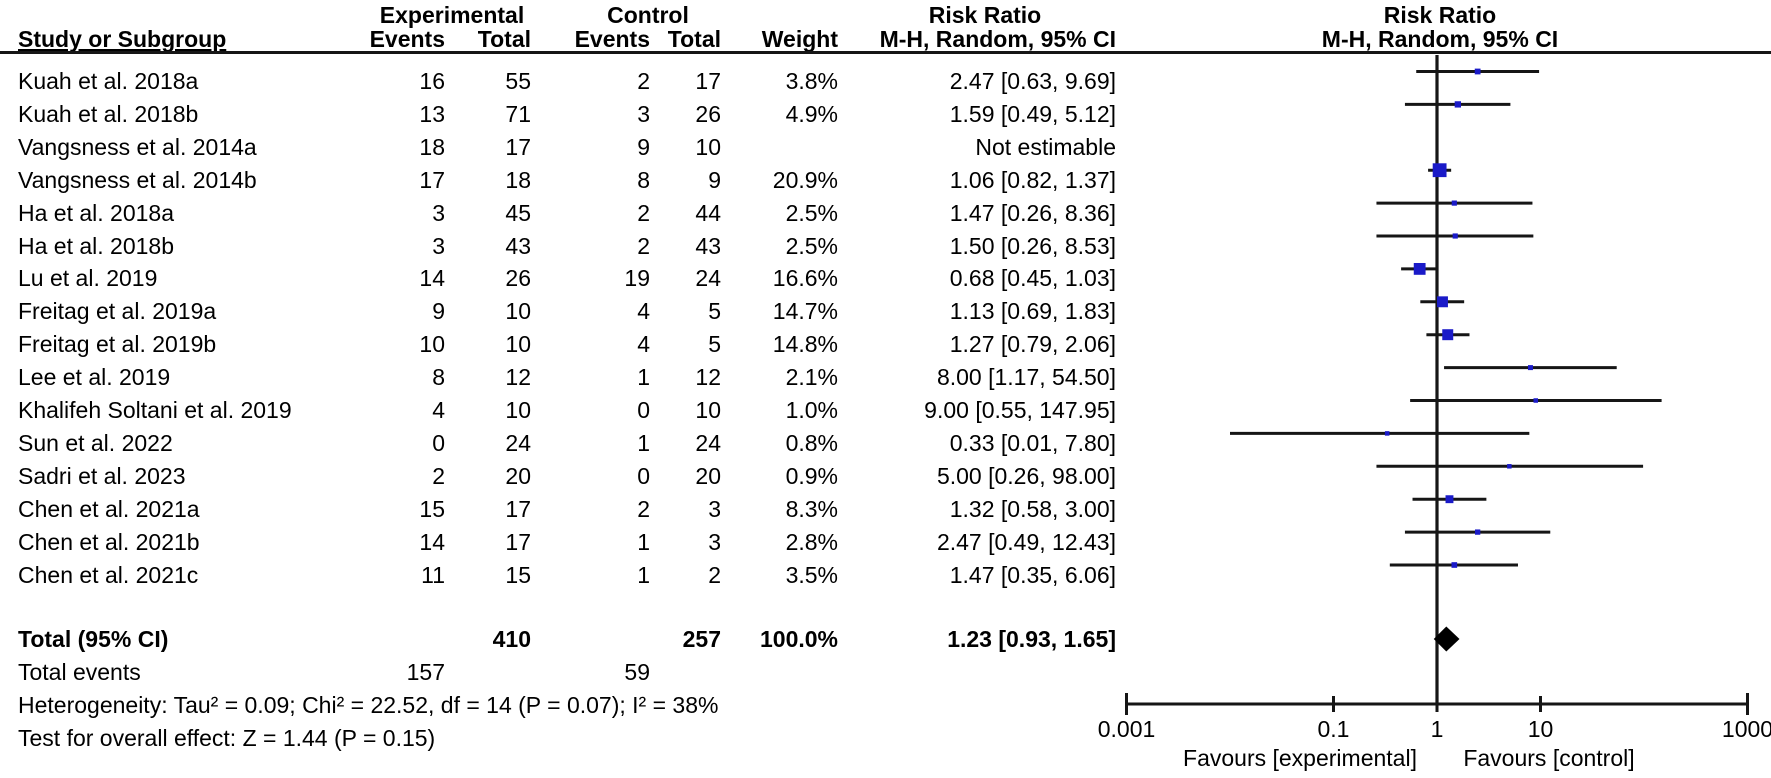  I want to click on exp-events: 4, so click(438, 410).